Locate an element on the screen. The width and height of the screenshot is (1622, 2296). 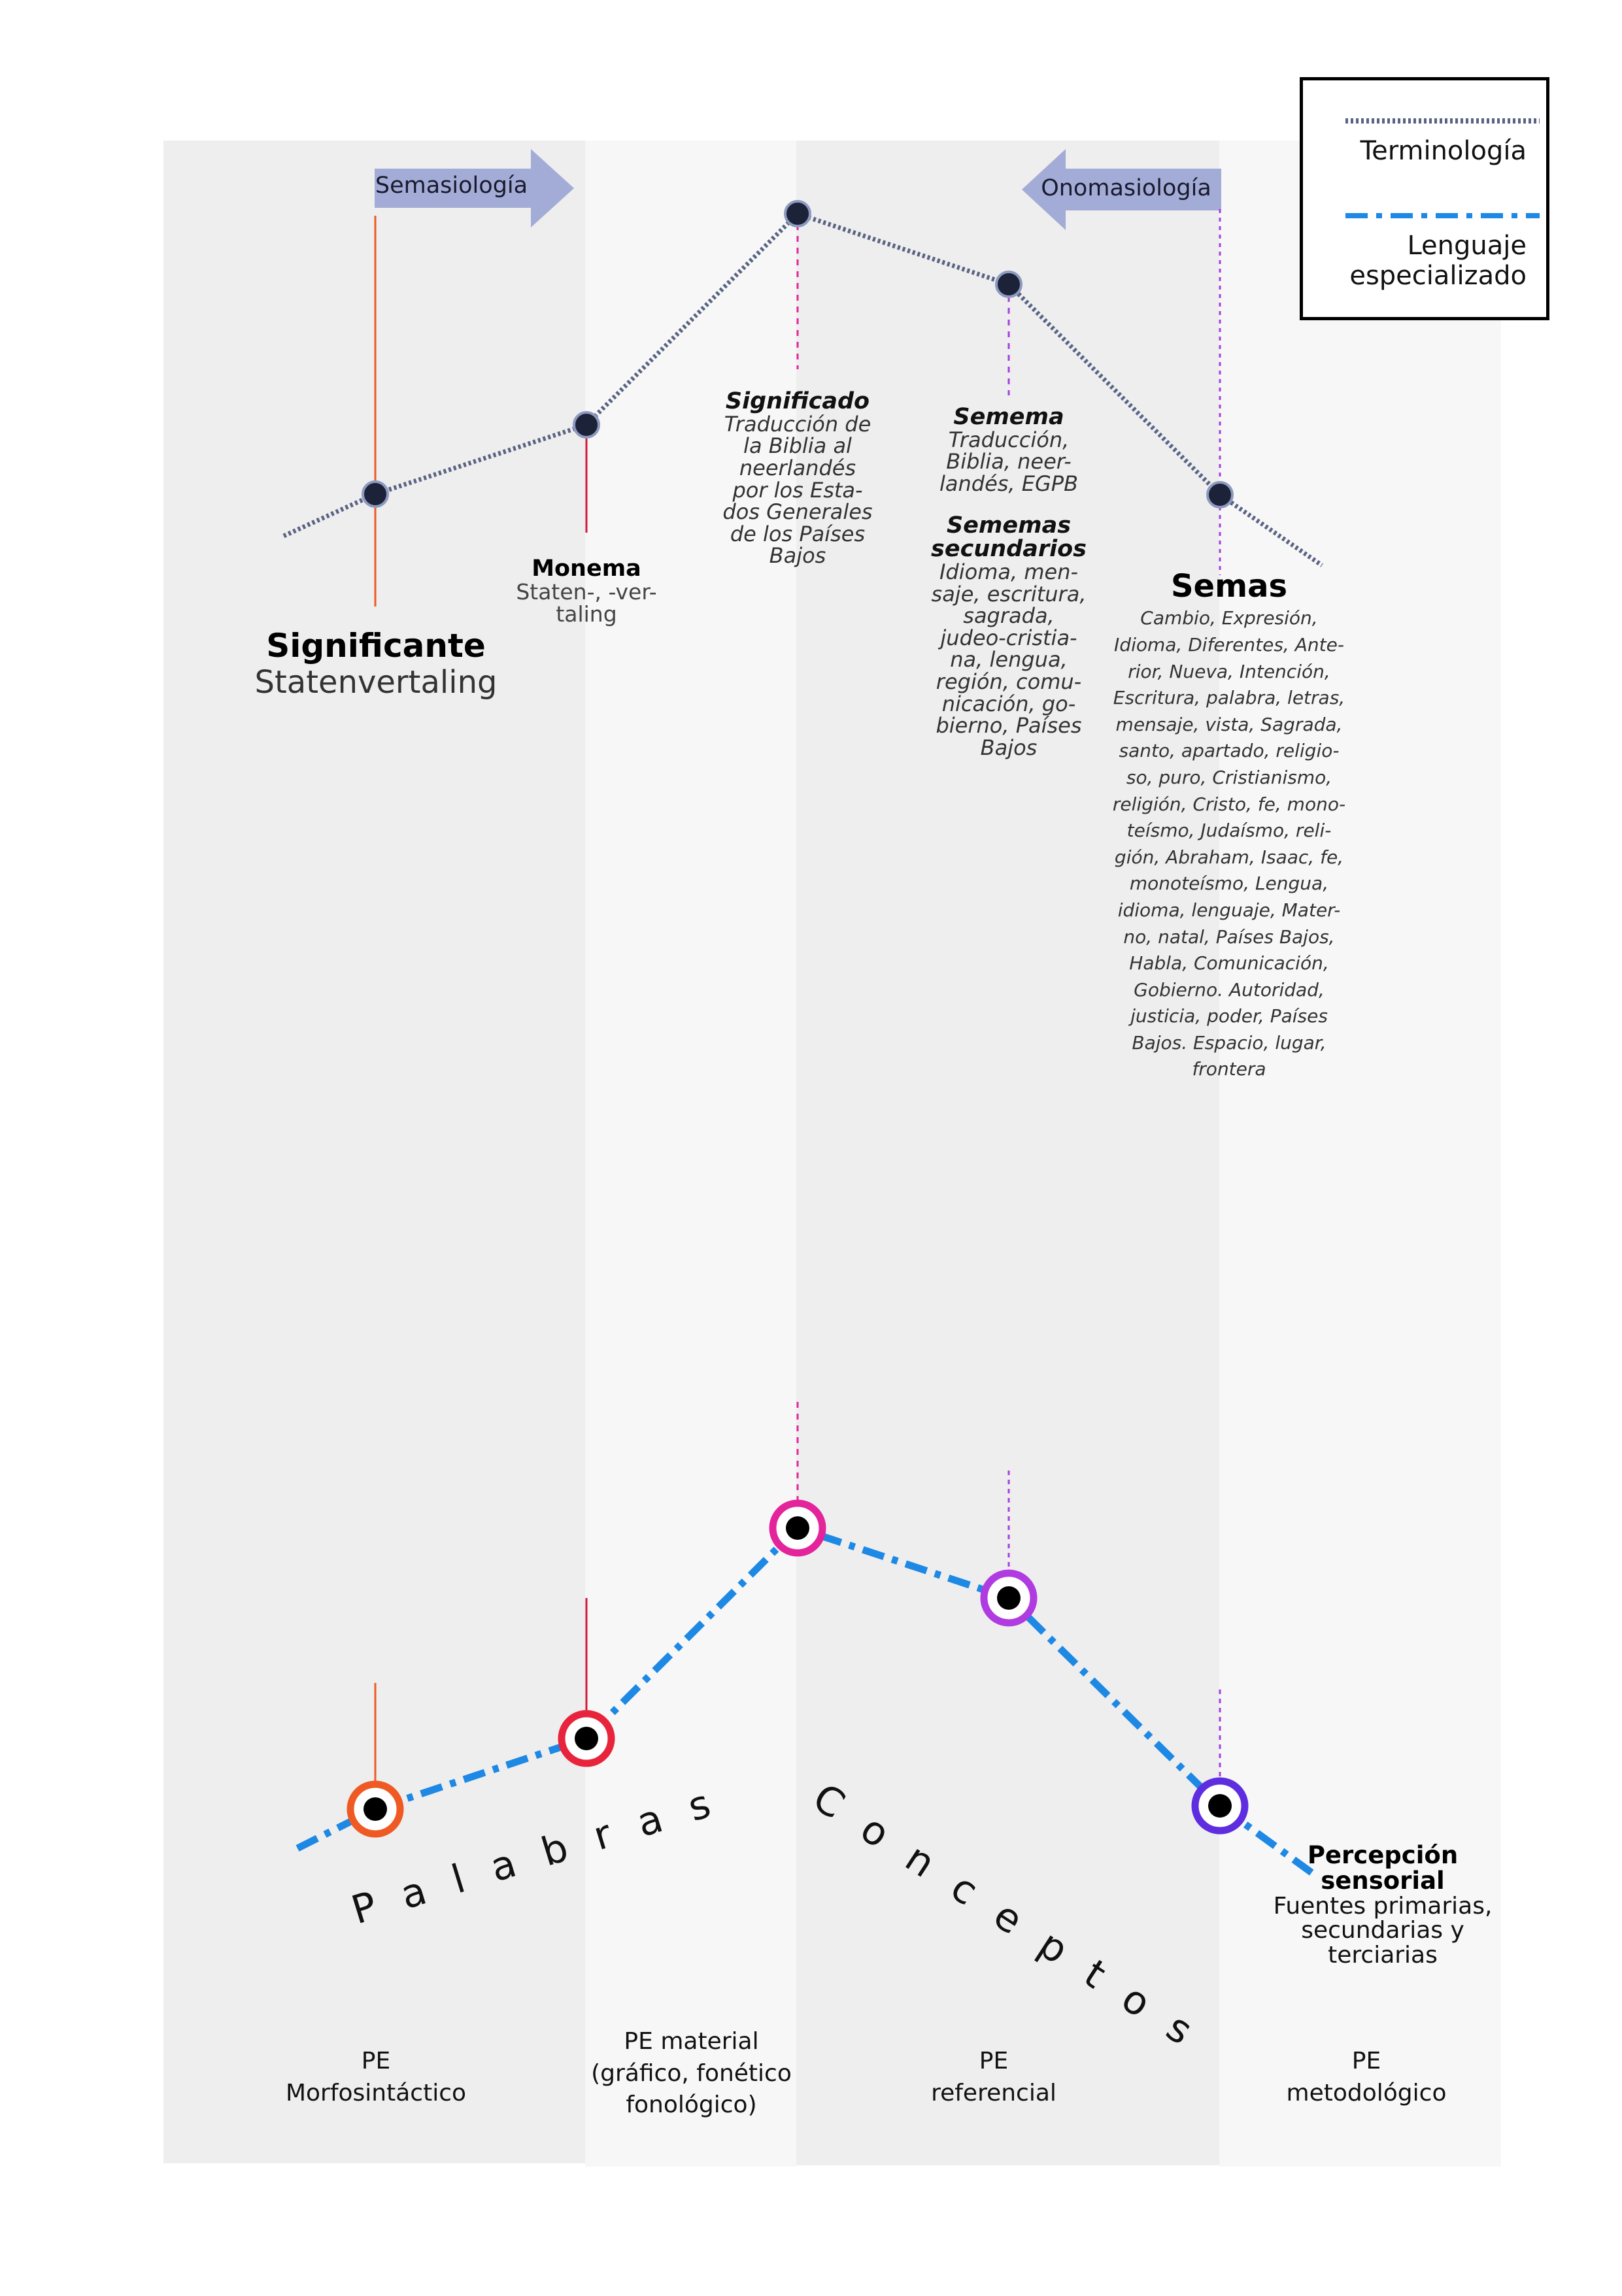
legend-box: Terminología Lenguaje especializado is located at coordinates (1424, 198).